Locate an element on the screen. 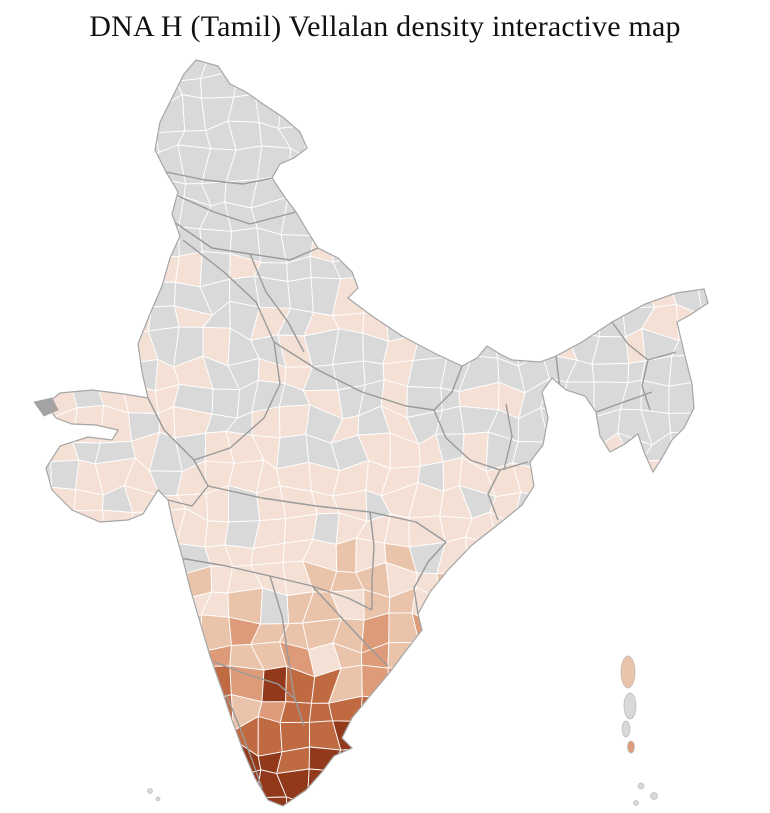 The width and height of the screenshot is (770, 813). small-island is located at coordinates (641, 786).